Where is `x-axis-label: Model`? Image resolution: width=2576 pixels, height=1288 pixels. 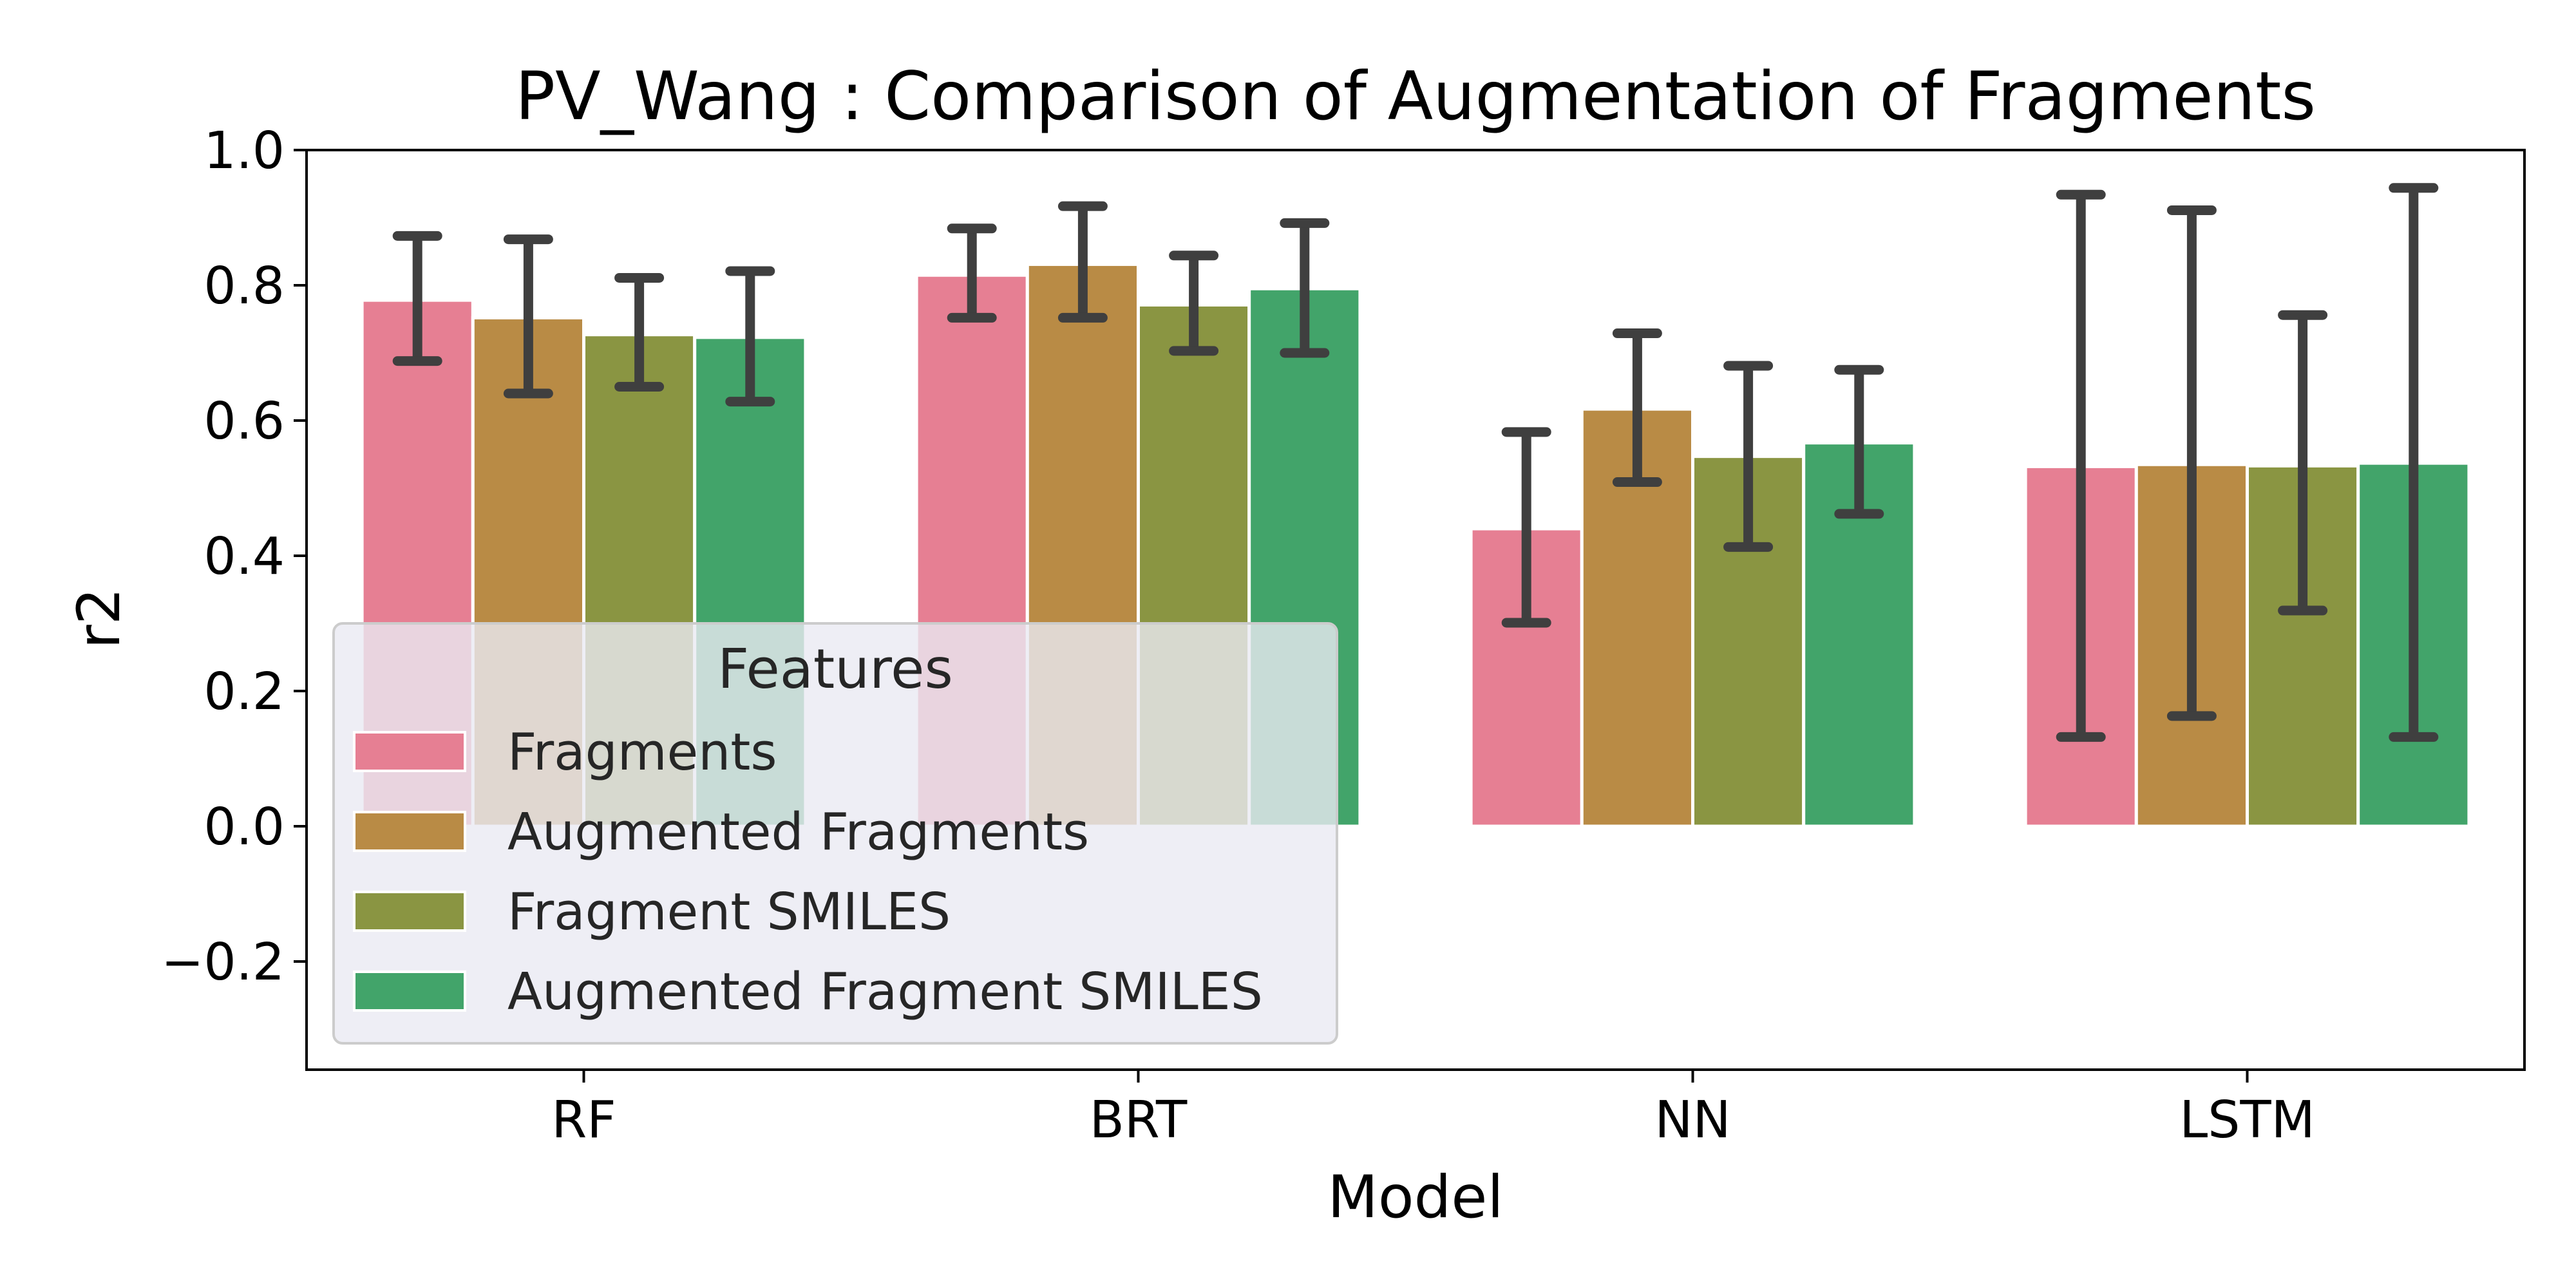 x-axis-label: Model is located at coordinates (1415, 1197).